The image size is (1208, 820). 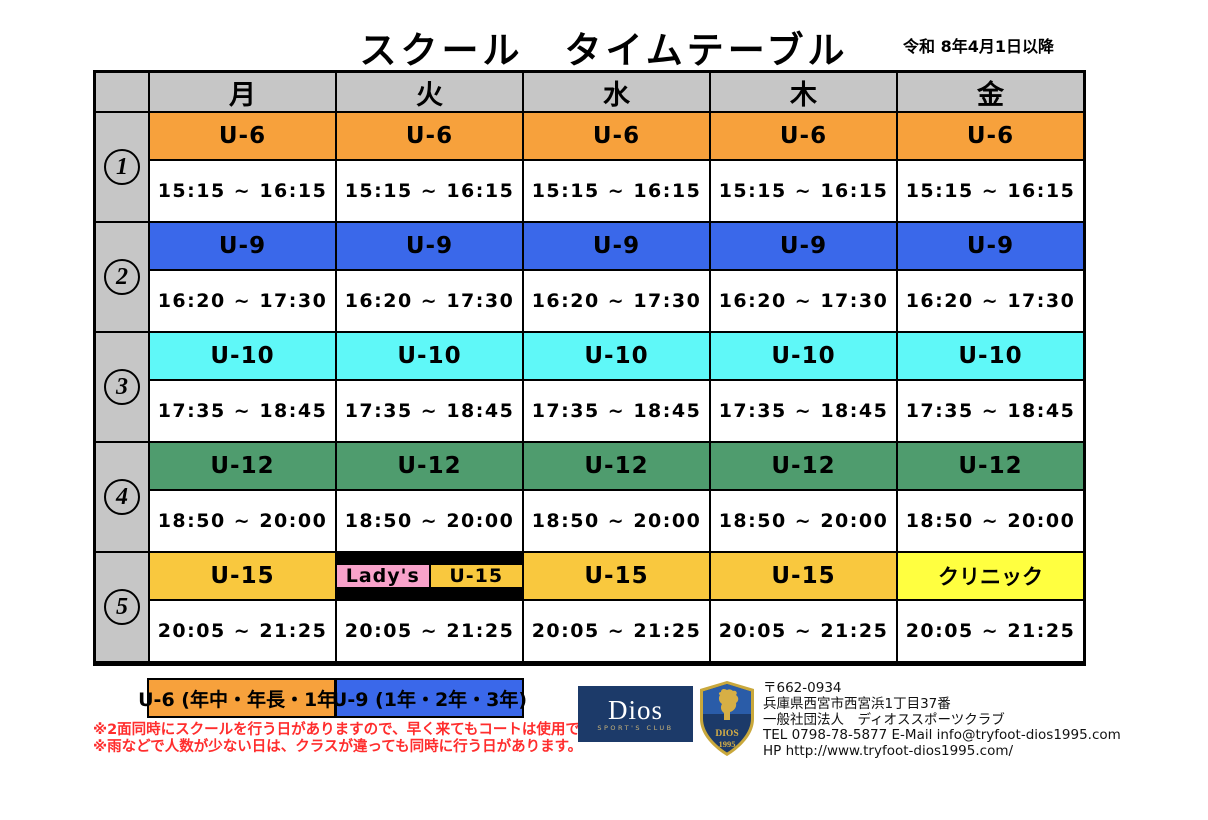 I want to click on band-ladys: Lady's, so click(x=383, y=576).